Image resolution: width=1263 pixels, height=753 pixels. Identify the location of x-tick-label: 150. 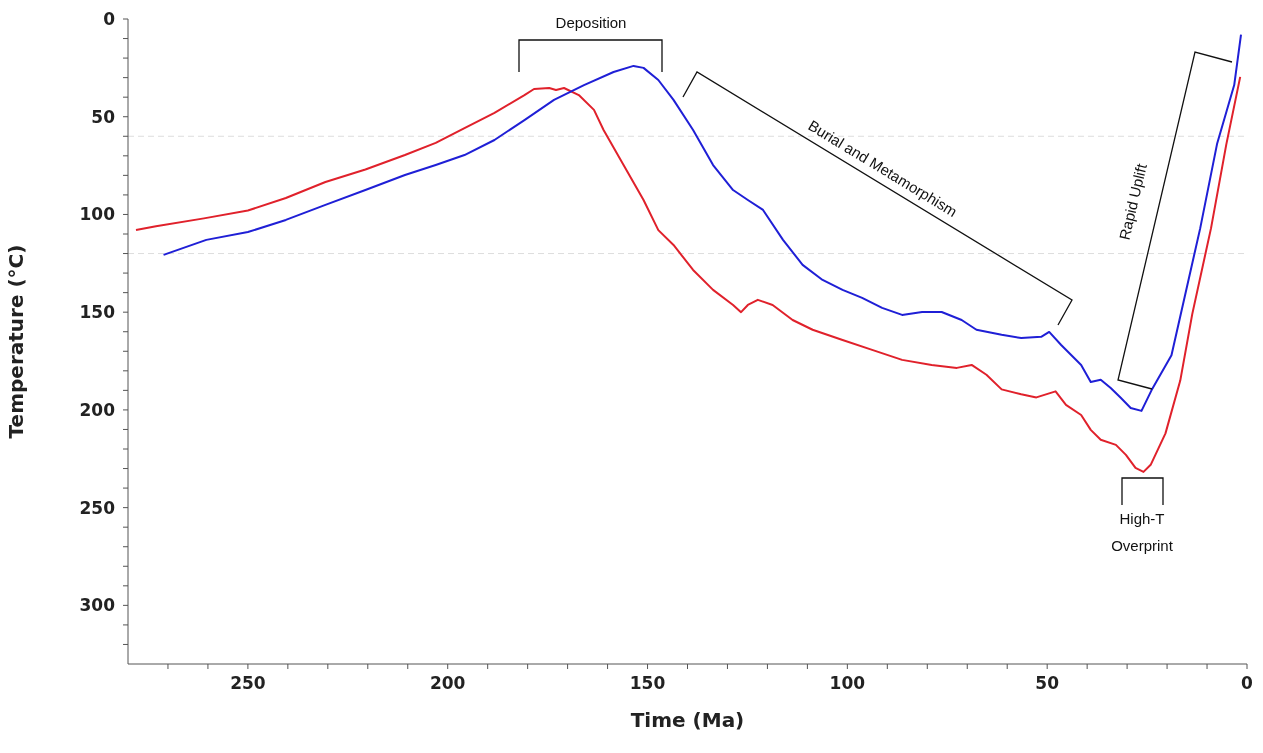
(647, 683).